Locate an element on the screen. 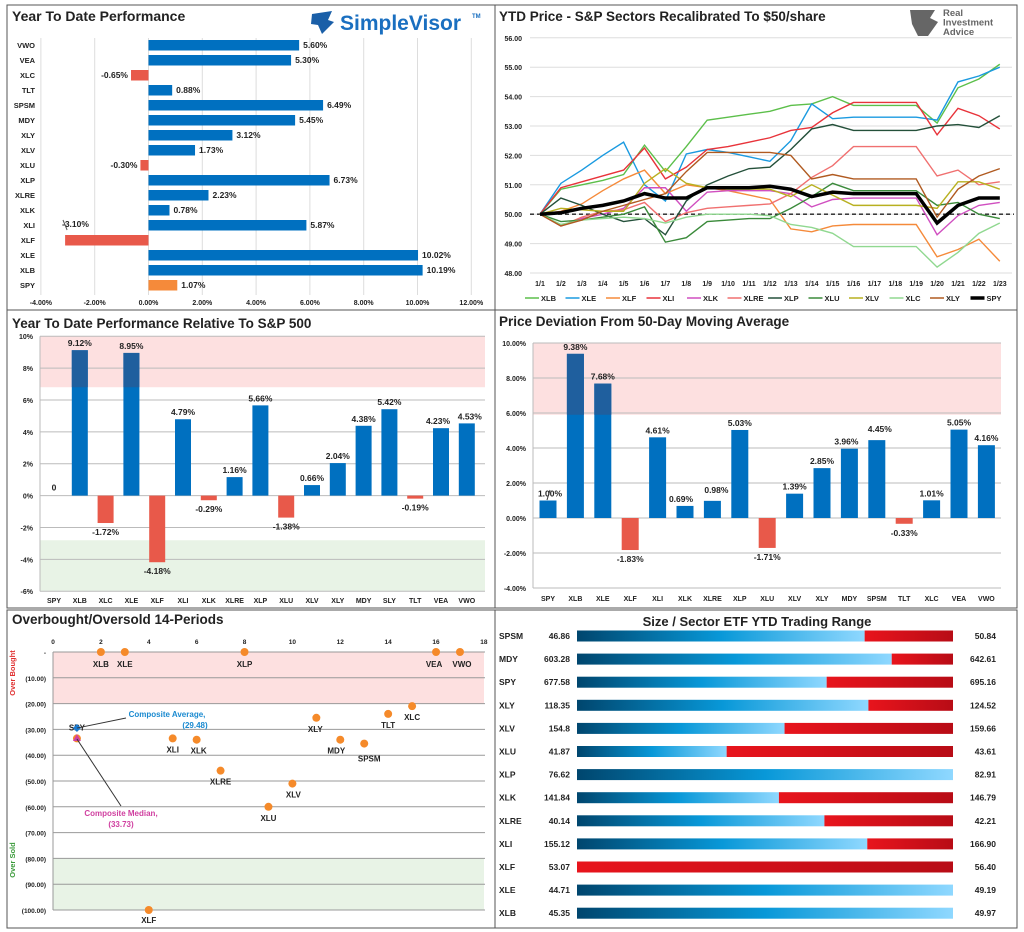  range-row-xle: XLE 44.71 49.19 is located at coordinates (747, 890).